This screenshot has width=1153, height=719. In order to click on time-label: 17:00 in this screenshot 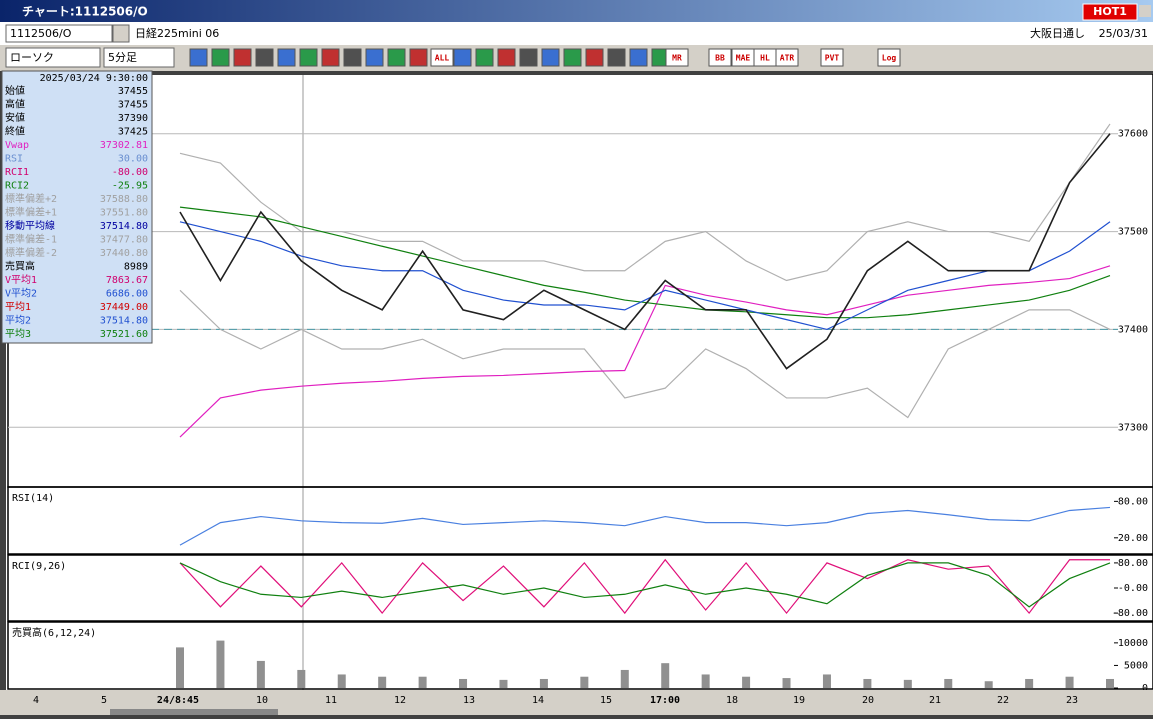, I will do `click(665, 700)`.